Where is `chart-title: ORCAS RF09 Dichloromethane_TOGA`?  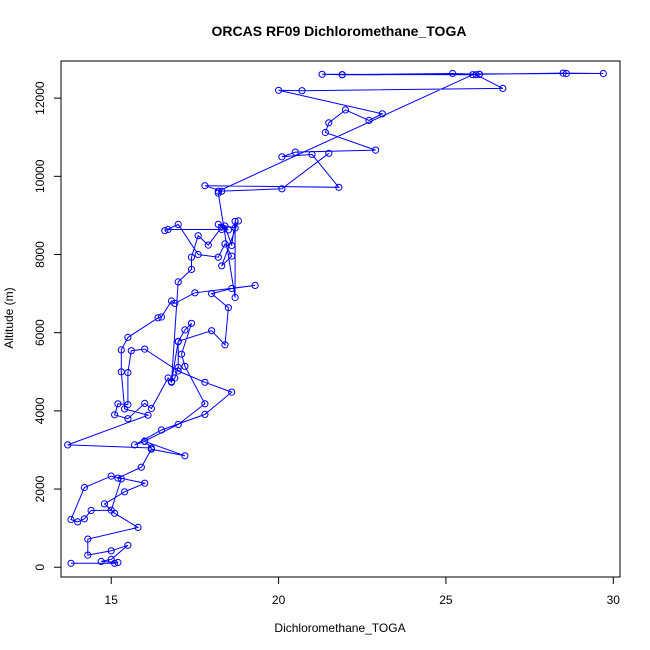 chart-title: ORCAS RF09 Dichloromethane_TOGA is located at coordinates (339, 31).